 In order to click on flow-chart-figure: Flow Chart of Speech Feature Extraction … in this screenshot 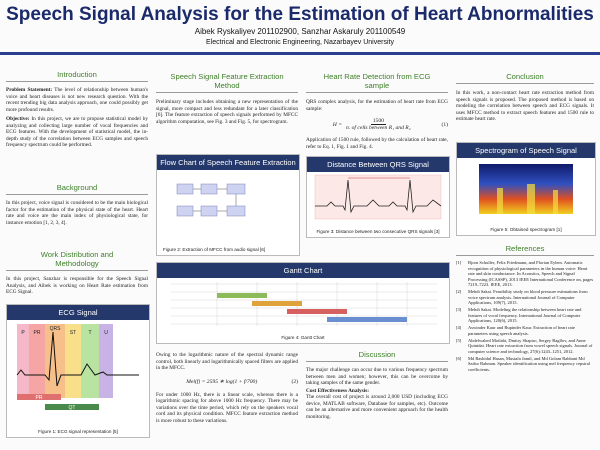, I will do `click(228, 205)`.